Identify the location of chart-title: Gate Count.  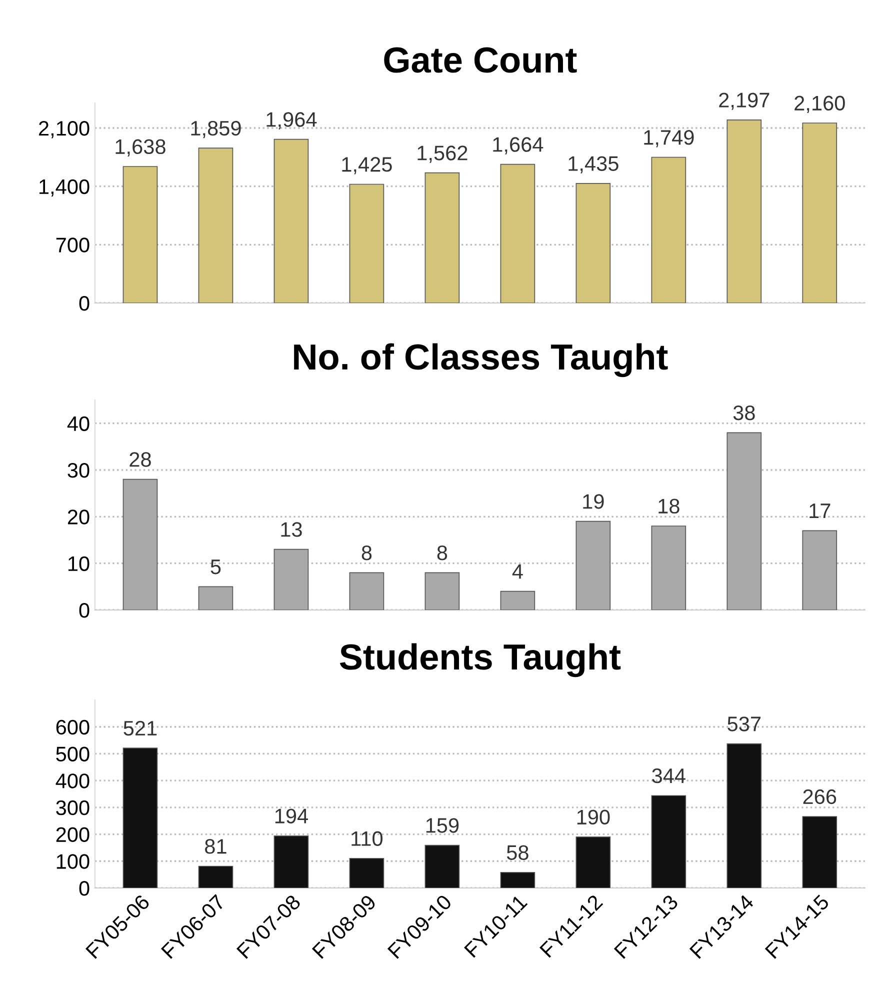
(480, 60).